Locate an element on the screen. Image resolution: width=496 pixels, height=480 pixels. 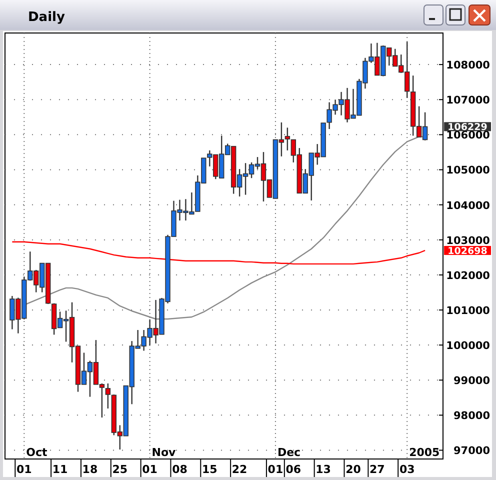
x-tick-label: 27 is located at coordinates (377, 469).